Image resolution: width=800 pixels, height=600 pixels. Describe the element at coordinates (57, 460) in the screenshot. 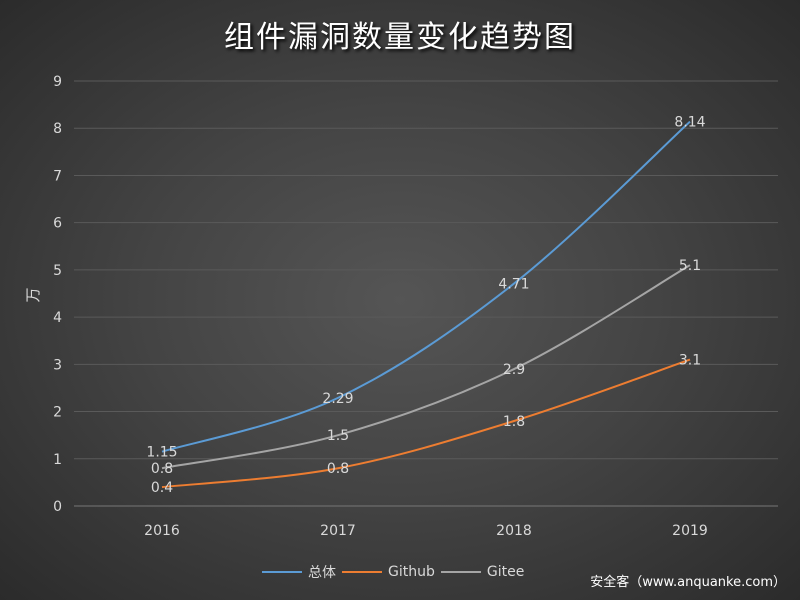

I see `y-tick-label: 1` at that location.